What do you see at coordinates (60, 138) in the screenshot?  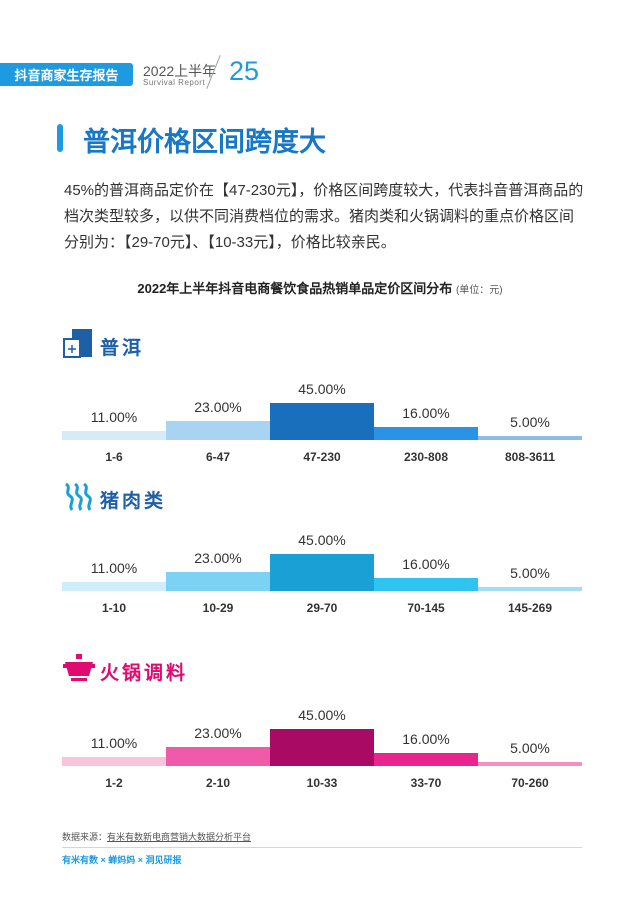 I see `title-accent-bar` at bounding box center [60, 138].